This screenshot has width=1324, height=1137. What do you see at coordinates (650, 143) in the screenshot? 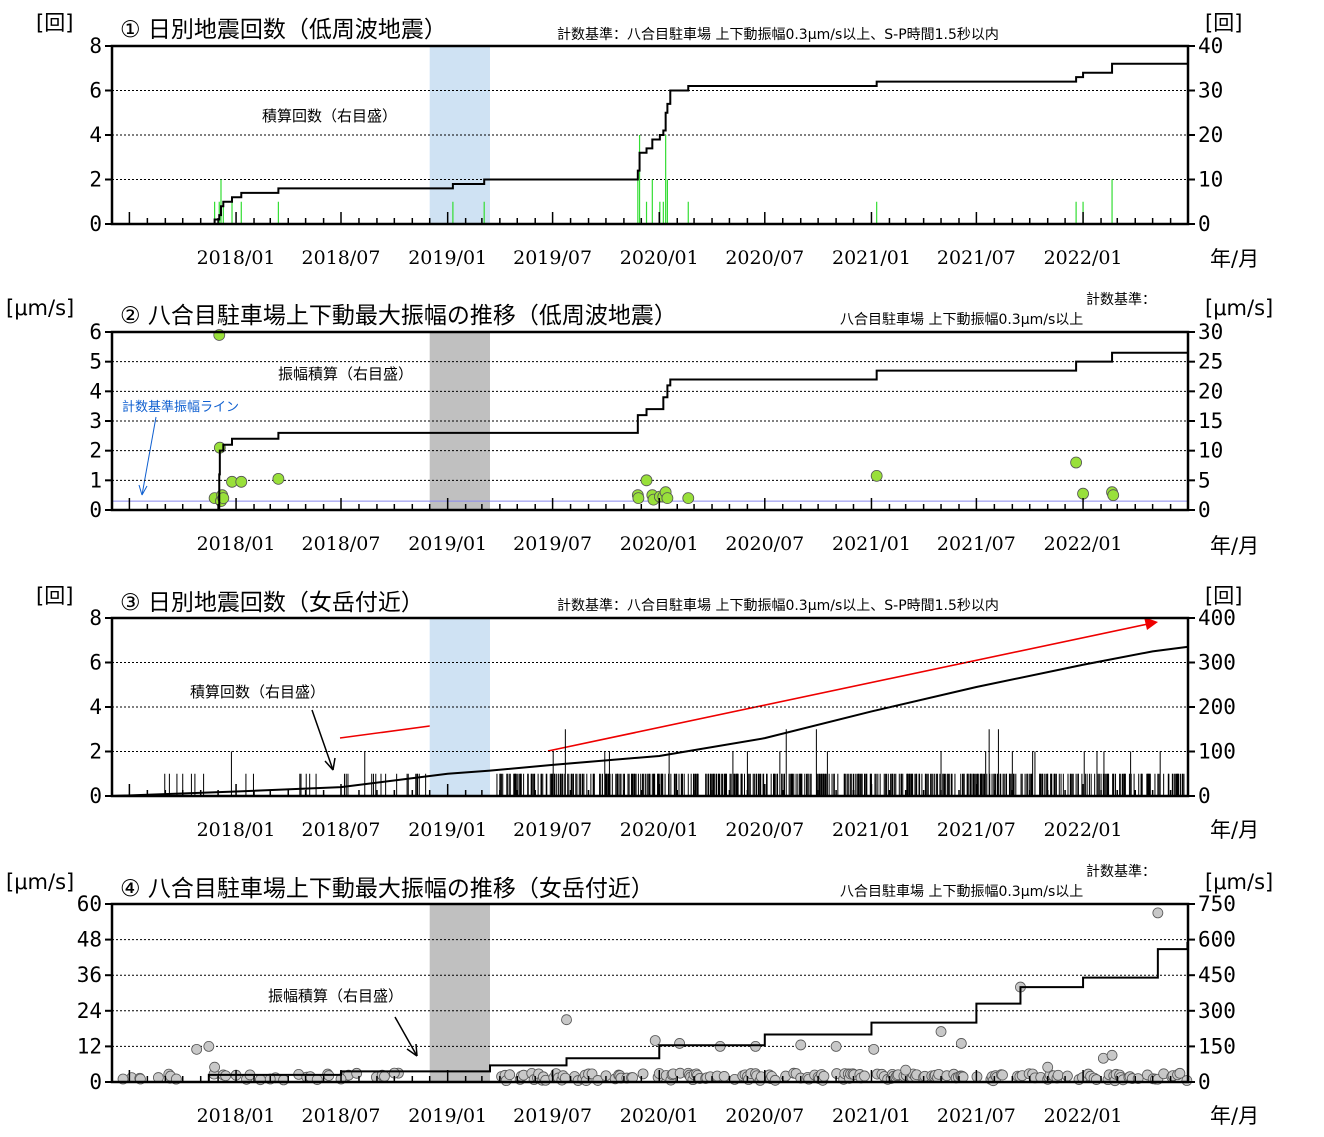
I see `panel-1-cumulative-line` at bounding box center [650, 143].